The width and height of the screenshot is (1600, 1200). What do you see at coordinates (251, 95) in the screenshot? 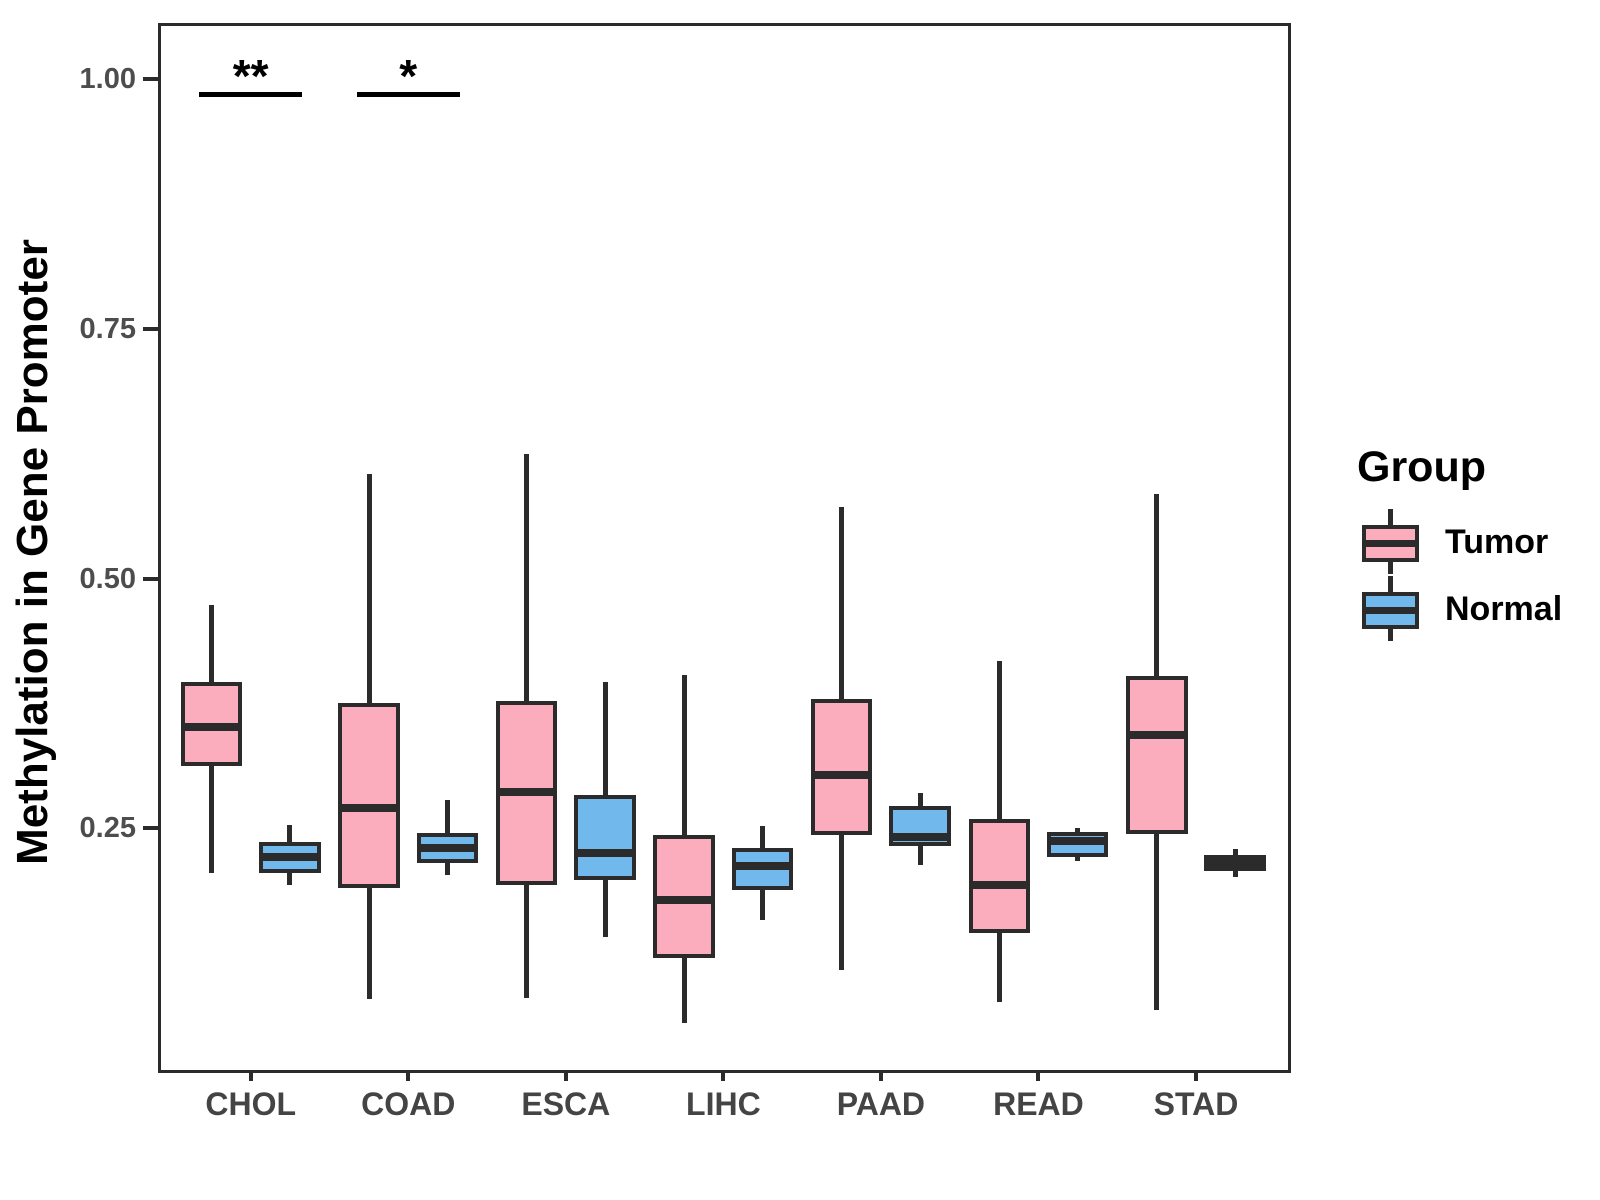
I see `significance-bar-chol` at bounding box center [251, 95].